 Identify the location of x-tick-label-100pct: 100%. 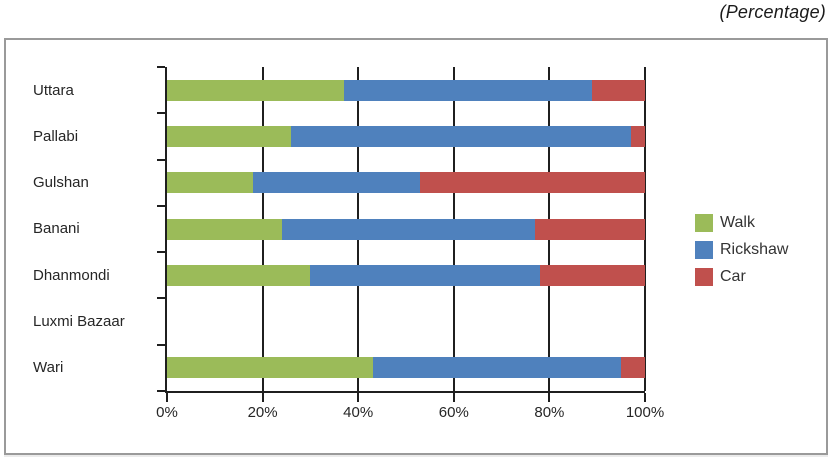
(645, 412).